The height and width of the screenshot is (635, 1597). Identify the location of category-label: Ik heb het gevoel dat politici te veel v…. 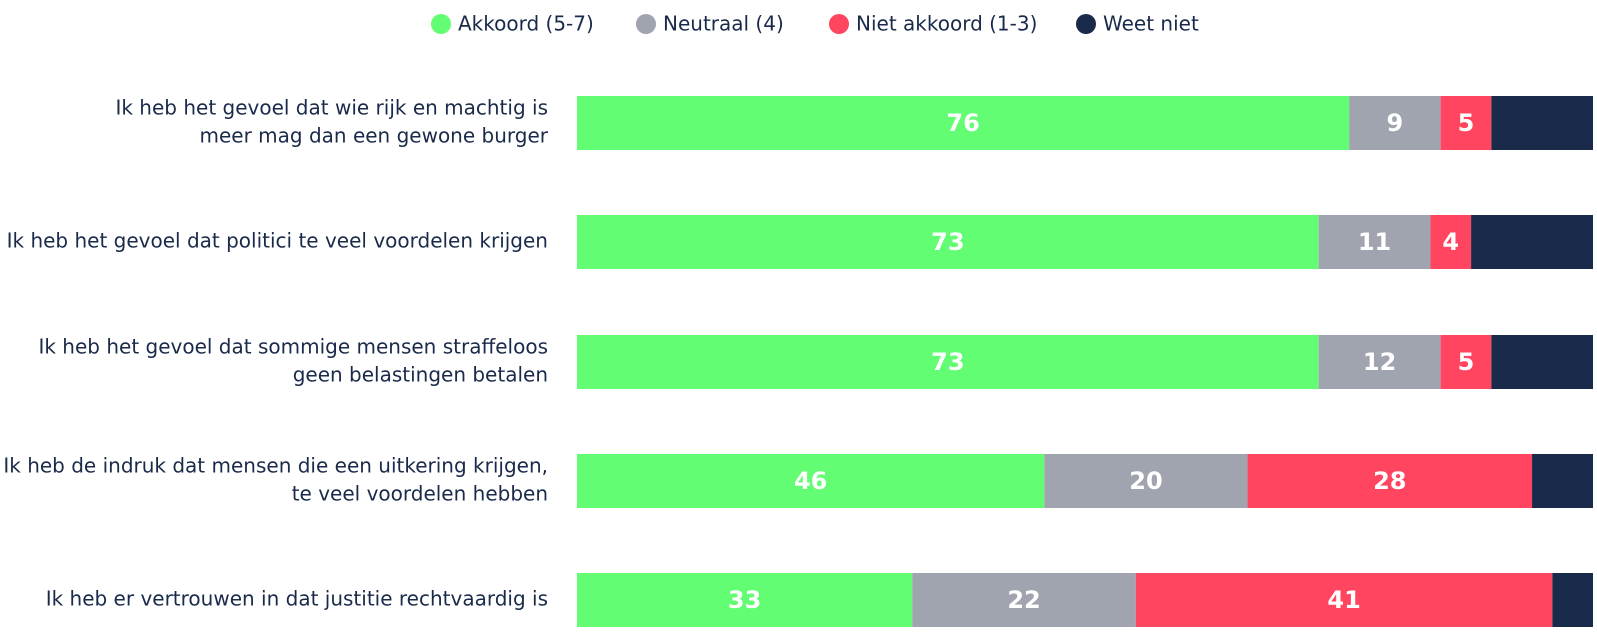
(277, 241).